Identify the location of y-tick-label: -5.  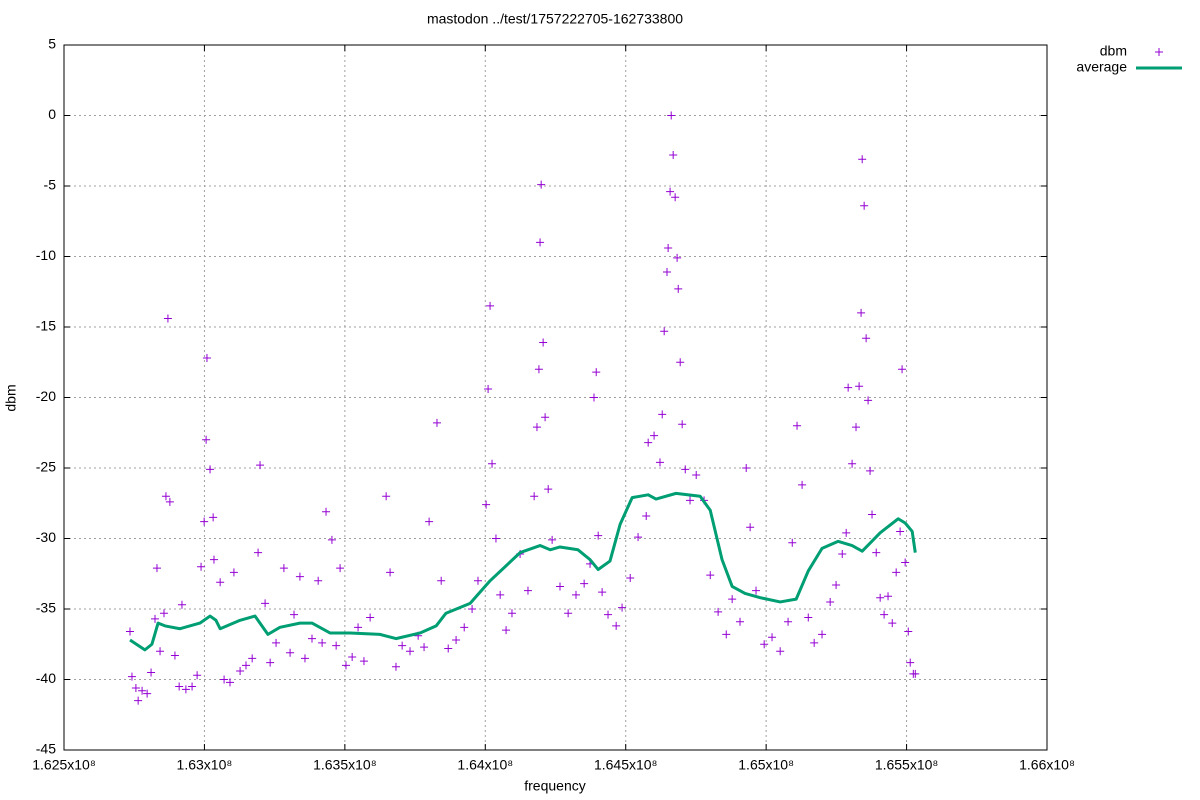
(50, 185).